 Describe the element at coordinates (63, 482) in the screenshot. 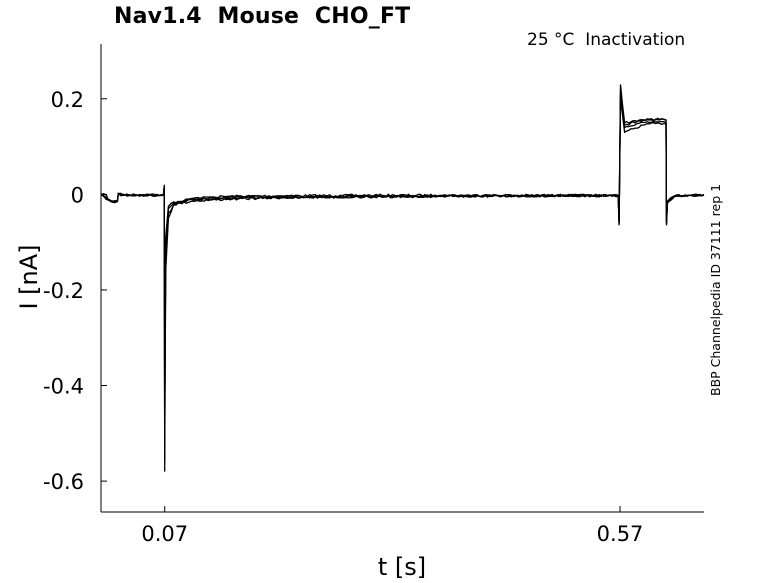

I see `y-tick-label: -0.6` at that location.